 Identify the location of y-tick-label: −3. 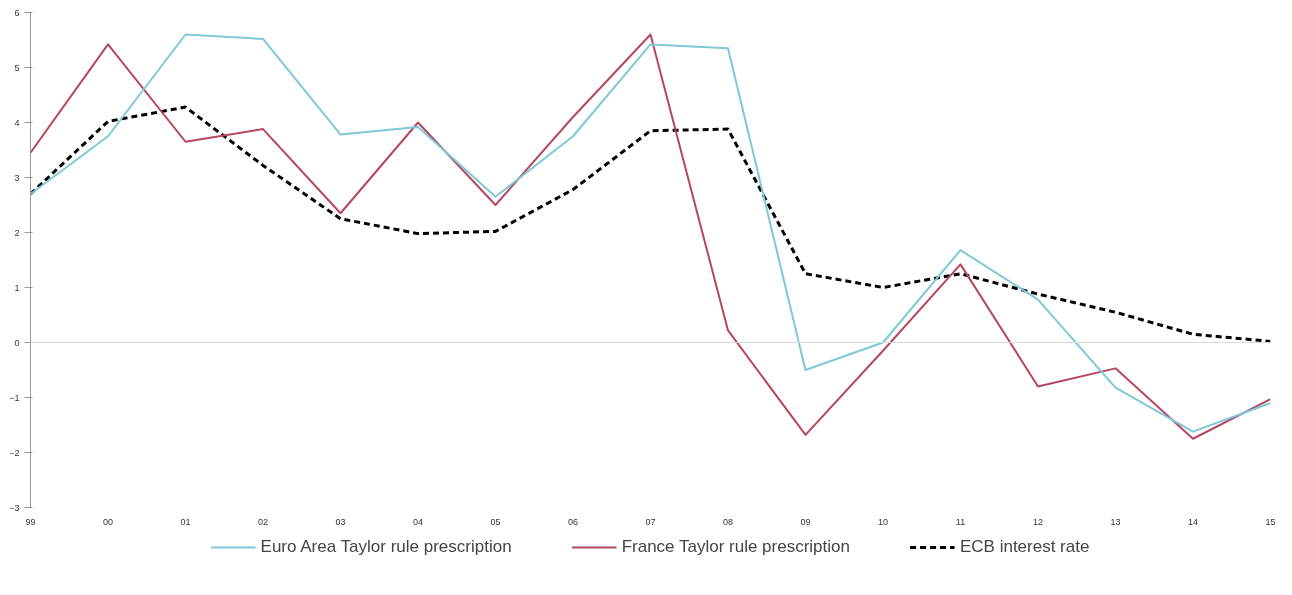
(14, 507).